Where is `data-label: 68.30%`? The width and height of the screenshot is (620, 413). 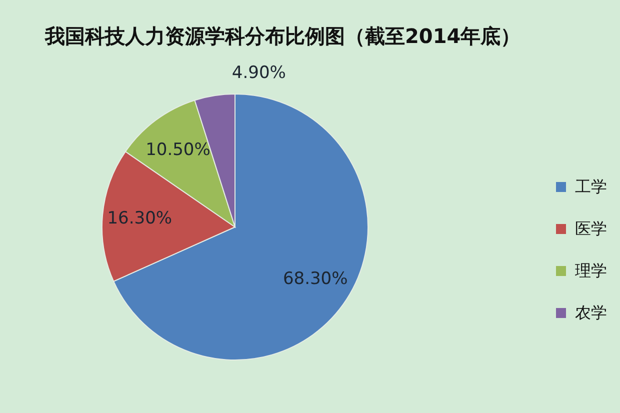
data-label: 68.30% is located at coordinates (315, 279).